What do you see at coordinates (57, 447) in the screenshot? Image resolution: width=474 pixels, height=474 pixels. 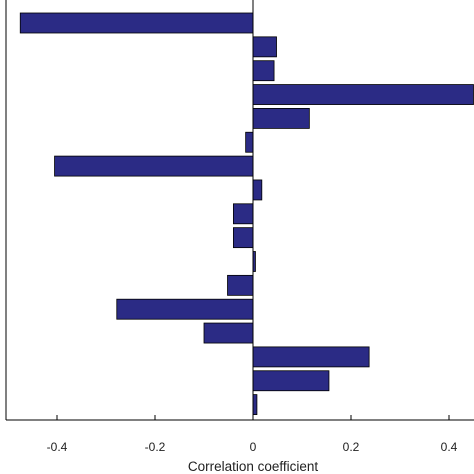 I see `x-tick-label: -0.4` at bounding box center [57, 447].